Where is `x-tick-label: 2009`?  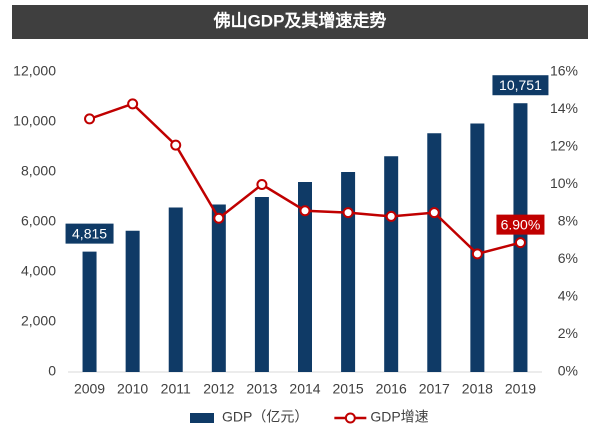 x-tick-label: 2009 is located at coordinates (89, 389).